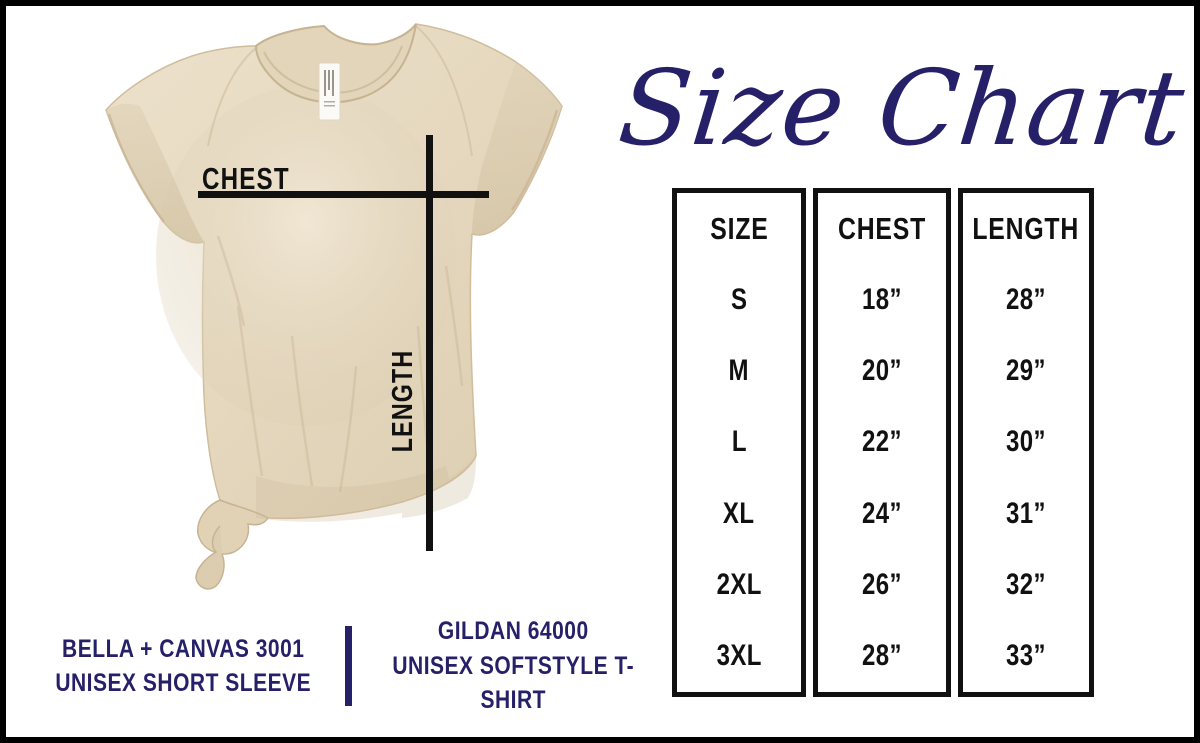  Describe the element at coordinates (232, 97) in the screenshot. I see `shirt-left-shoulder-seam` at that location.